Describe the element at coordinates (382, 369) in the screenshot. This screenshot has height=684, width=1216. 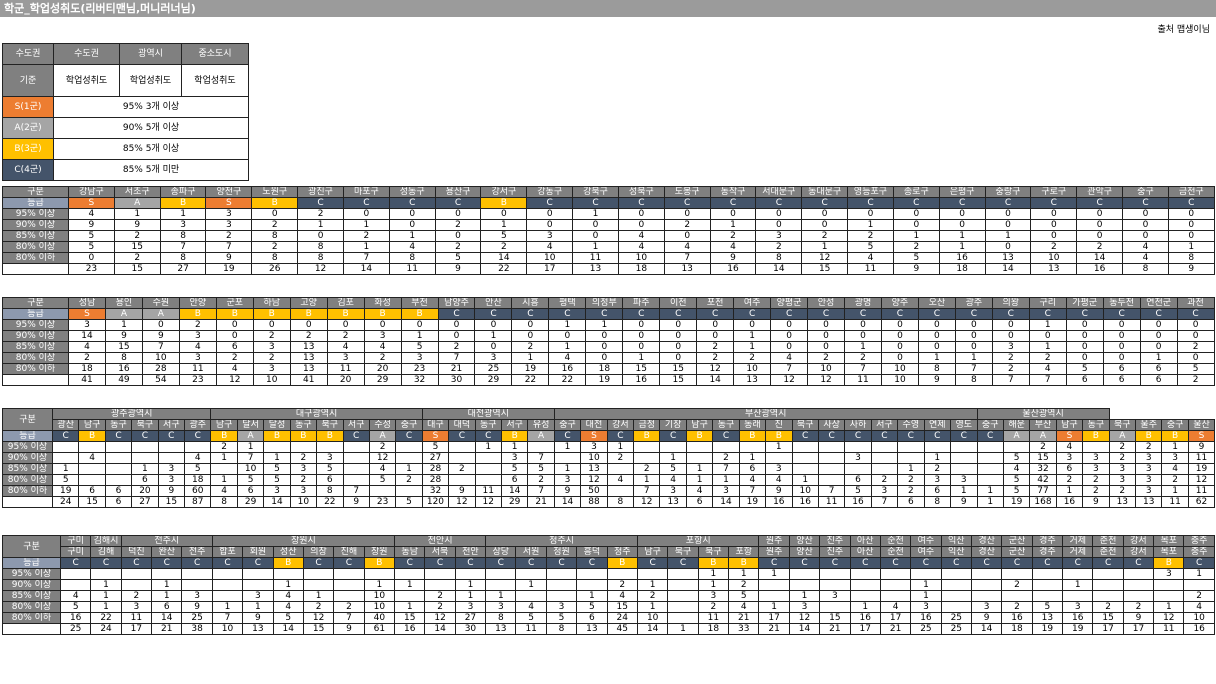
I see `value-cell: 20` at that location.